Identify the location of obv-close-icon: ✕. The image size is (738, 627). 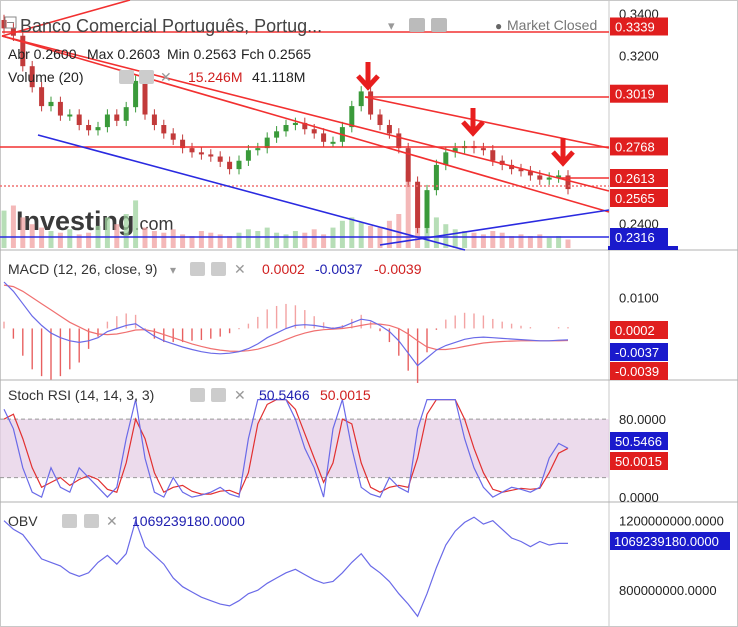
(112, 521).